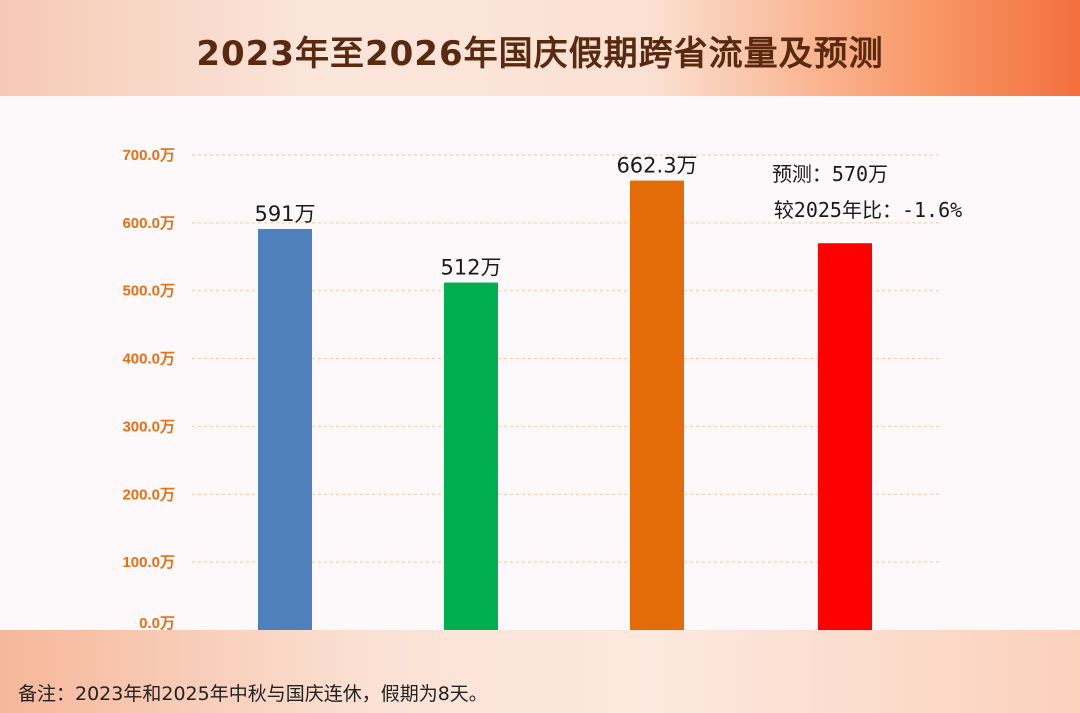 Image resolution: width=1080 pixels, height=713 pixels. I want to click on y-tick-label: 200.0万, so click(148, 494).